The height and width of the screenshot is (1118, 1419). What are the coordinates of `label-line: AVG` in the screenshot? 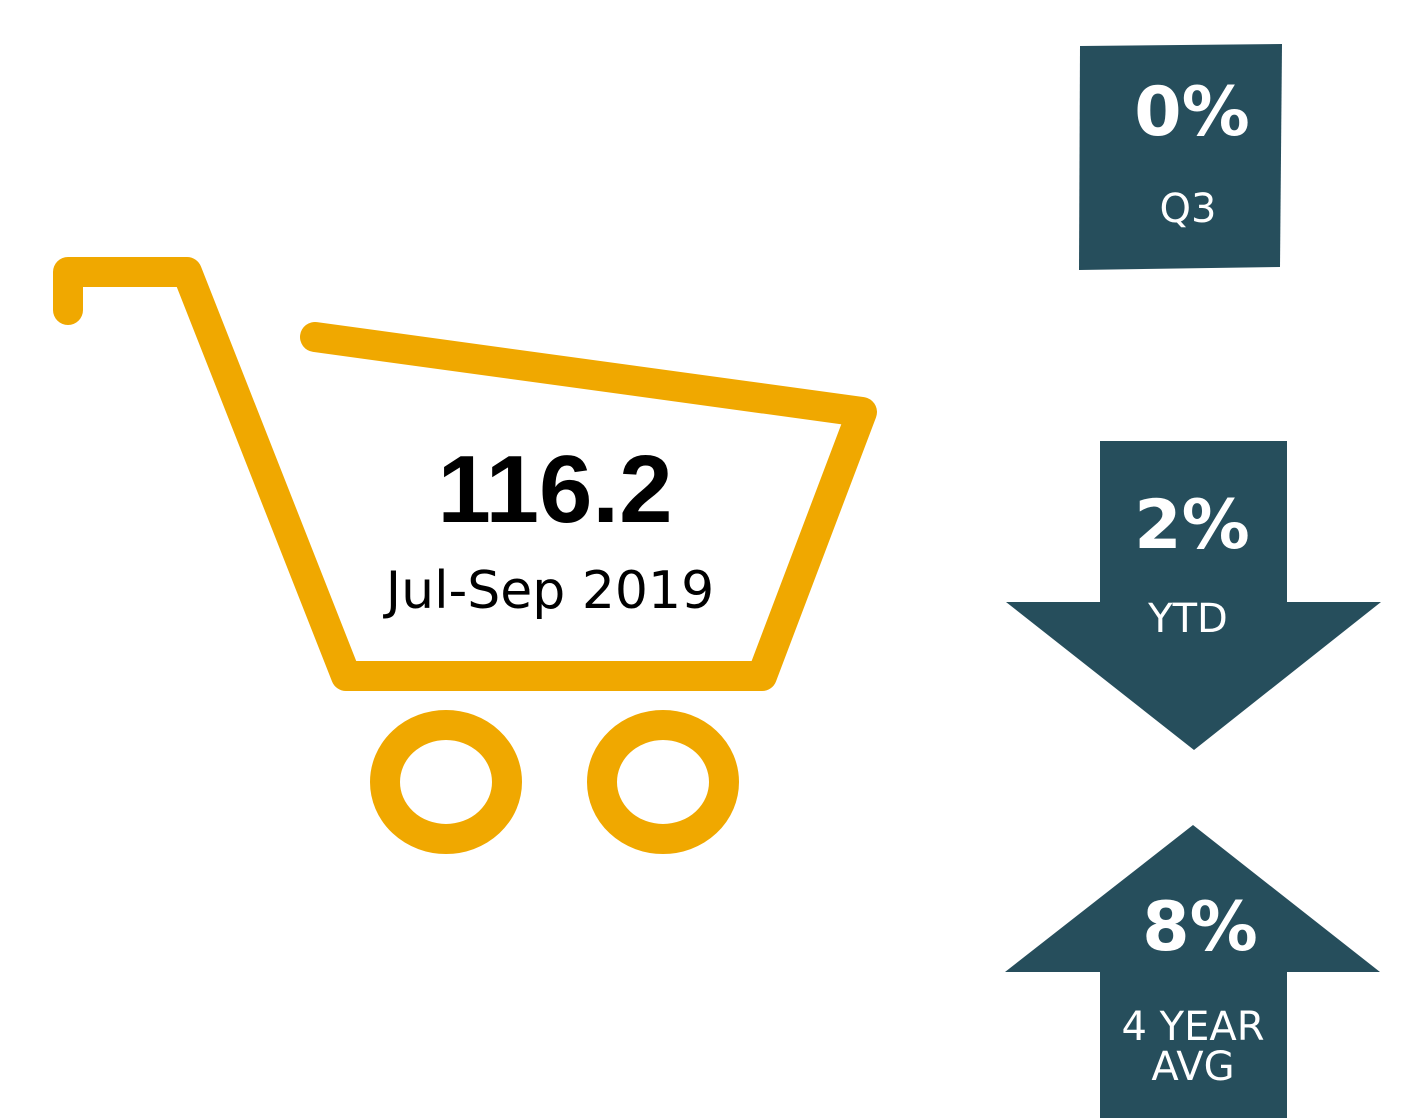 It's located at (1192, 1067).